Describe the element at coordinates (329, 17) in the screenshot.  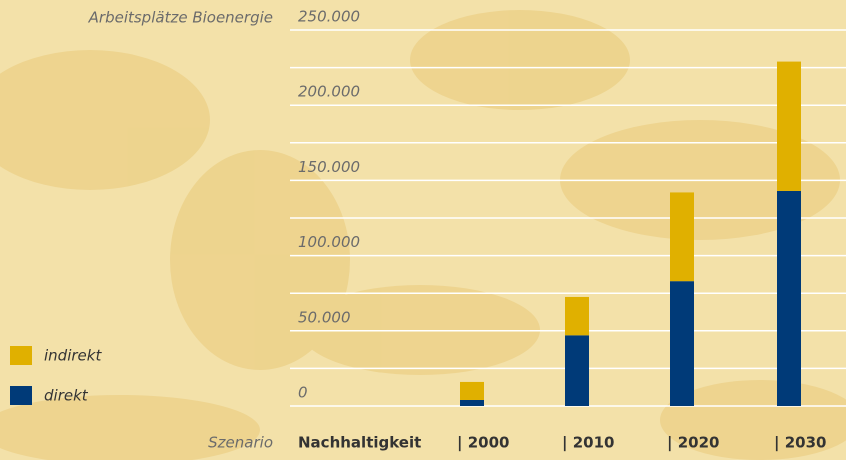
I see `y-tick-label: 250.000` at that location.